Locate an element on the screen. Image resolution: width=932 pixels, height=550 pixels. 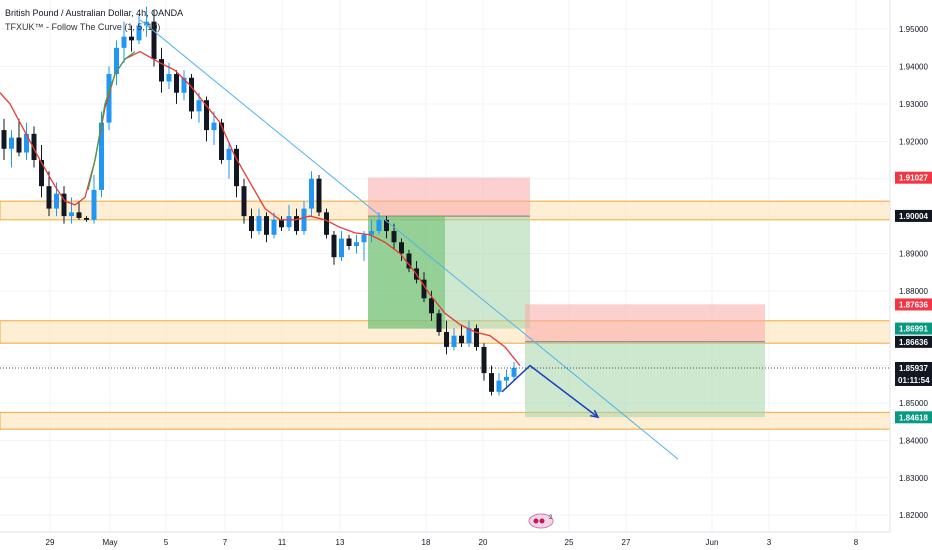
price-tick-label: 1.92000 is located at coordinates (913, 141).